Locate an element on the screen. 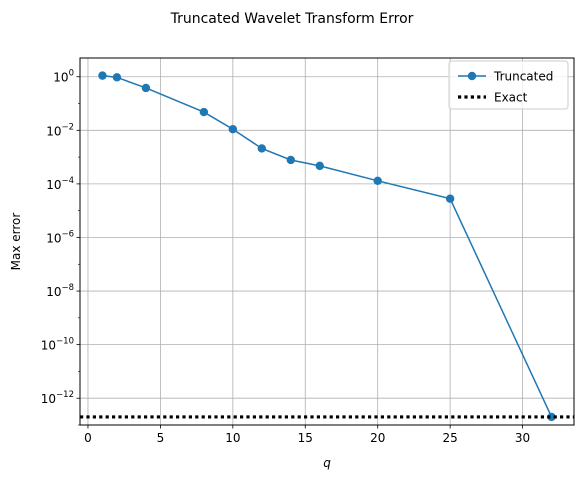 This screenshot has width=584, height=486. x-tick-label: 20 is located at coordinates (377, 438).